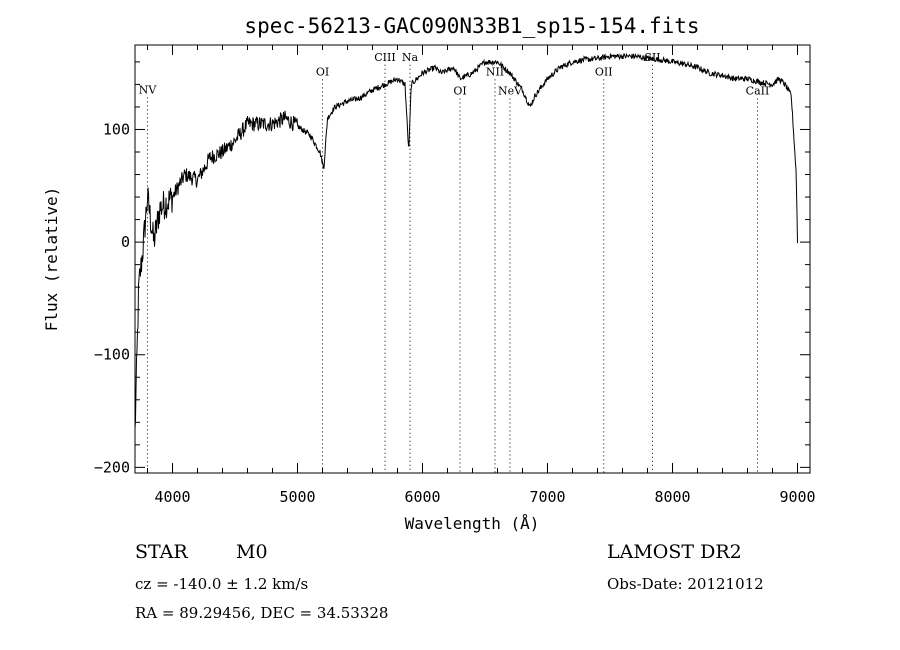 The width and height of the screenshot is (900, 650). Describe the element at coordinates (604, 71) in the screenshot. I see `line-marker-label: OII` at that location.